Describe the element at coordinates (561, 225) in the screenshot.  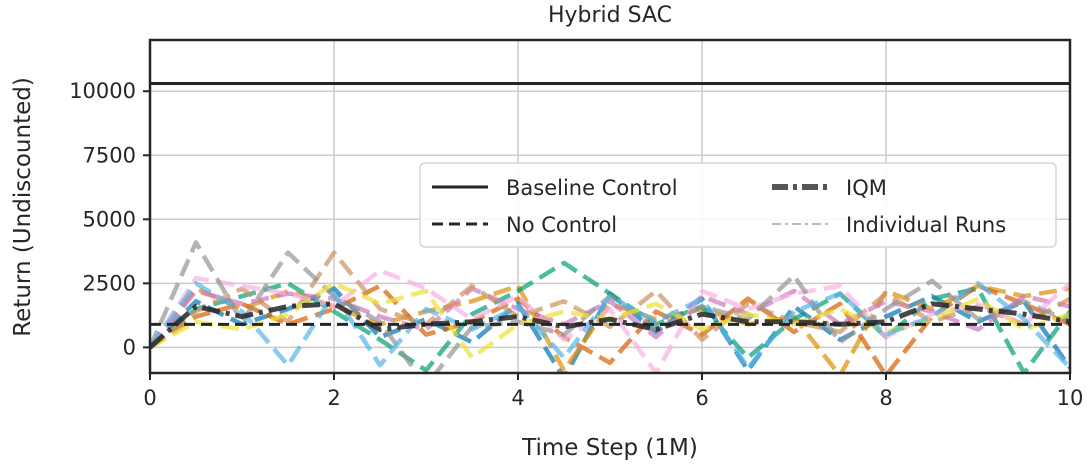
I see `legend-label: No Control` at that location.